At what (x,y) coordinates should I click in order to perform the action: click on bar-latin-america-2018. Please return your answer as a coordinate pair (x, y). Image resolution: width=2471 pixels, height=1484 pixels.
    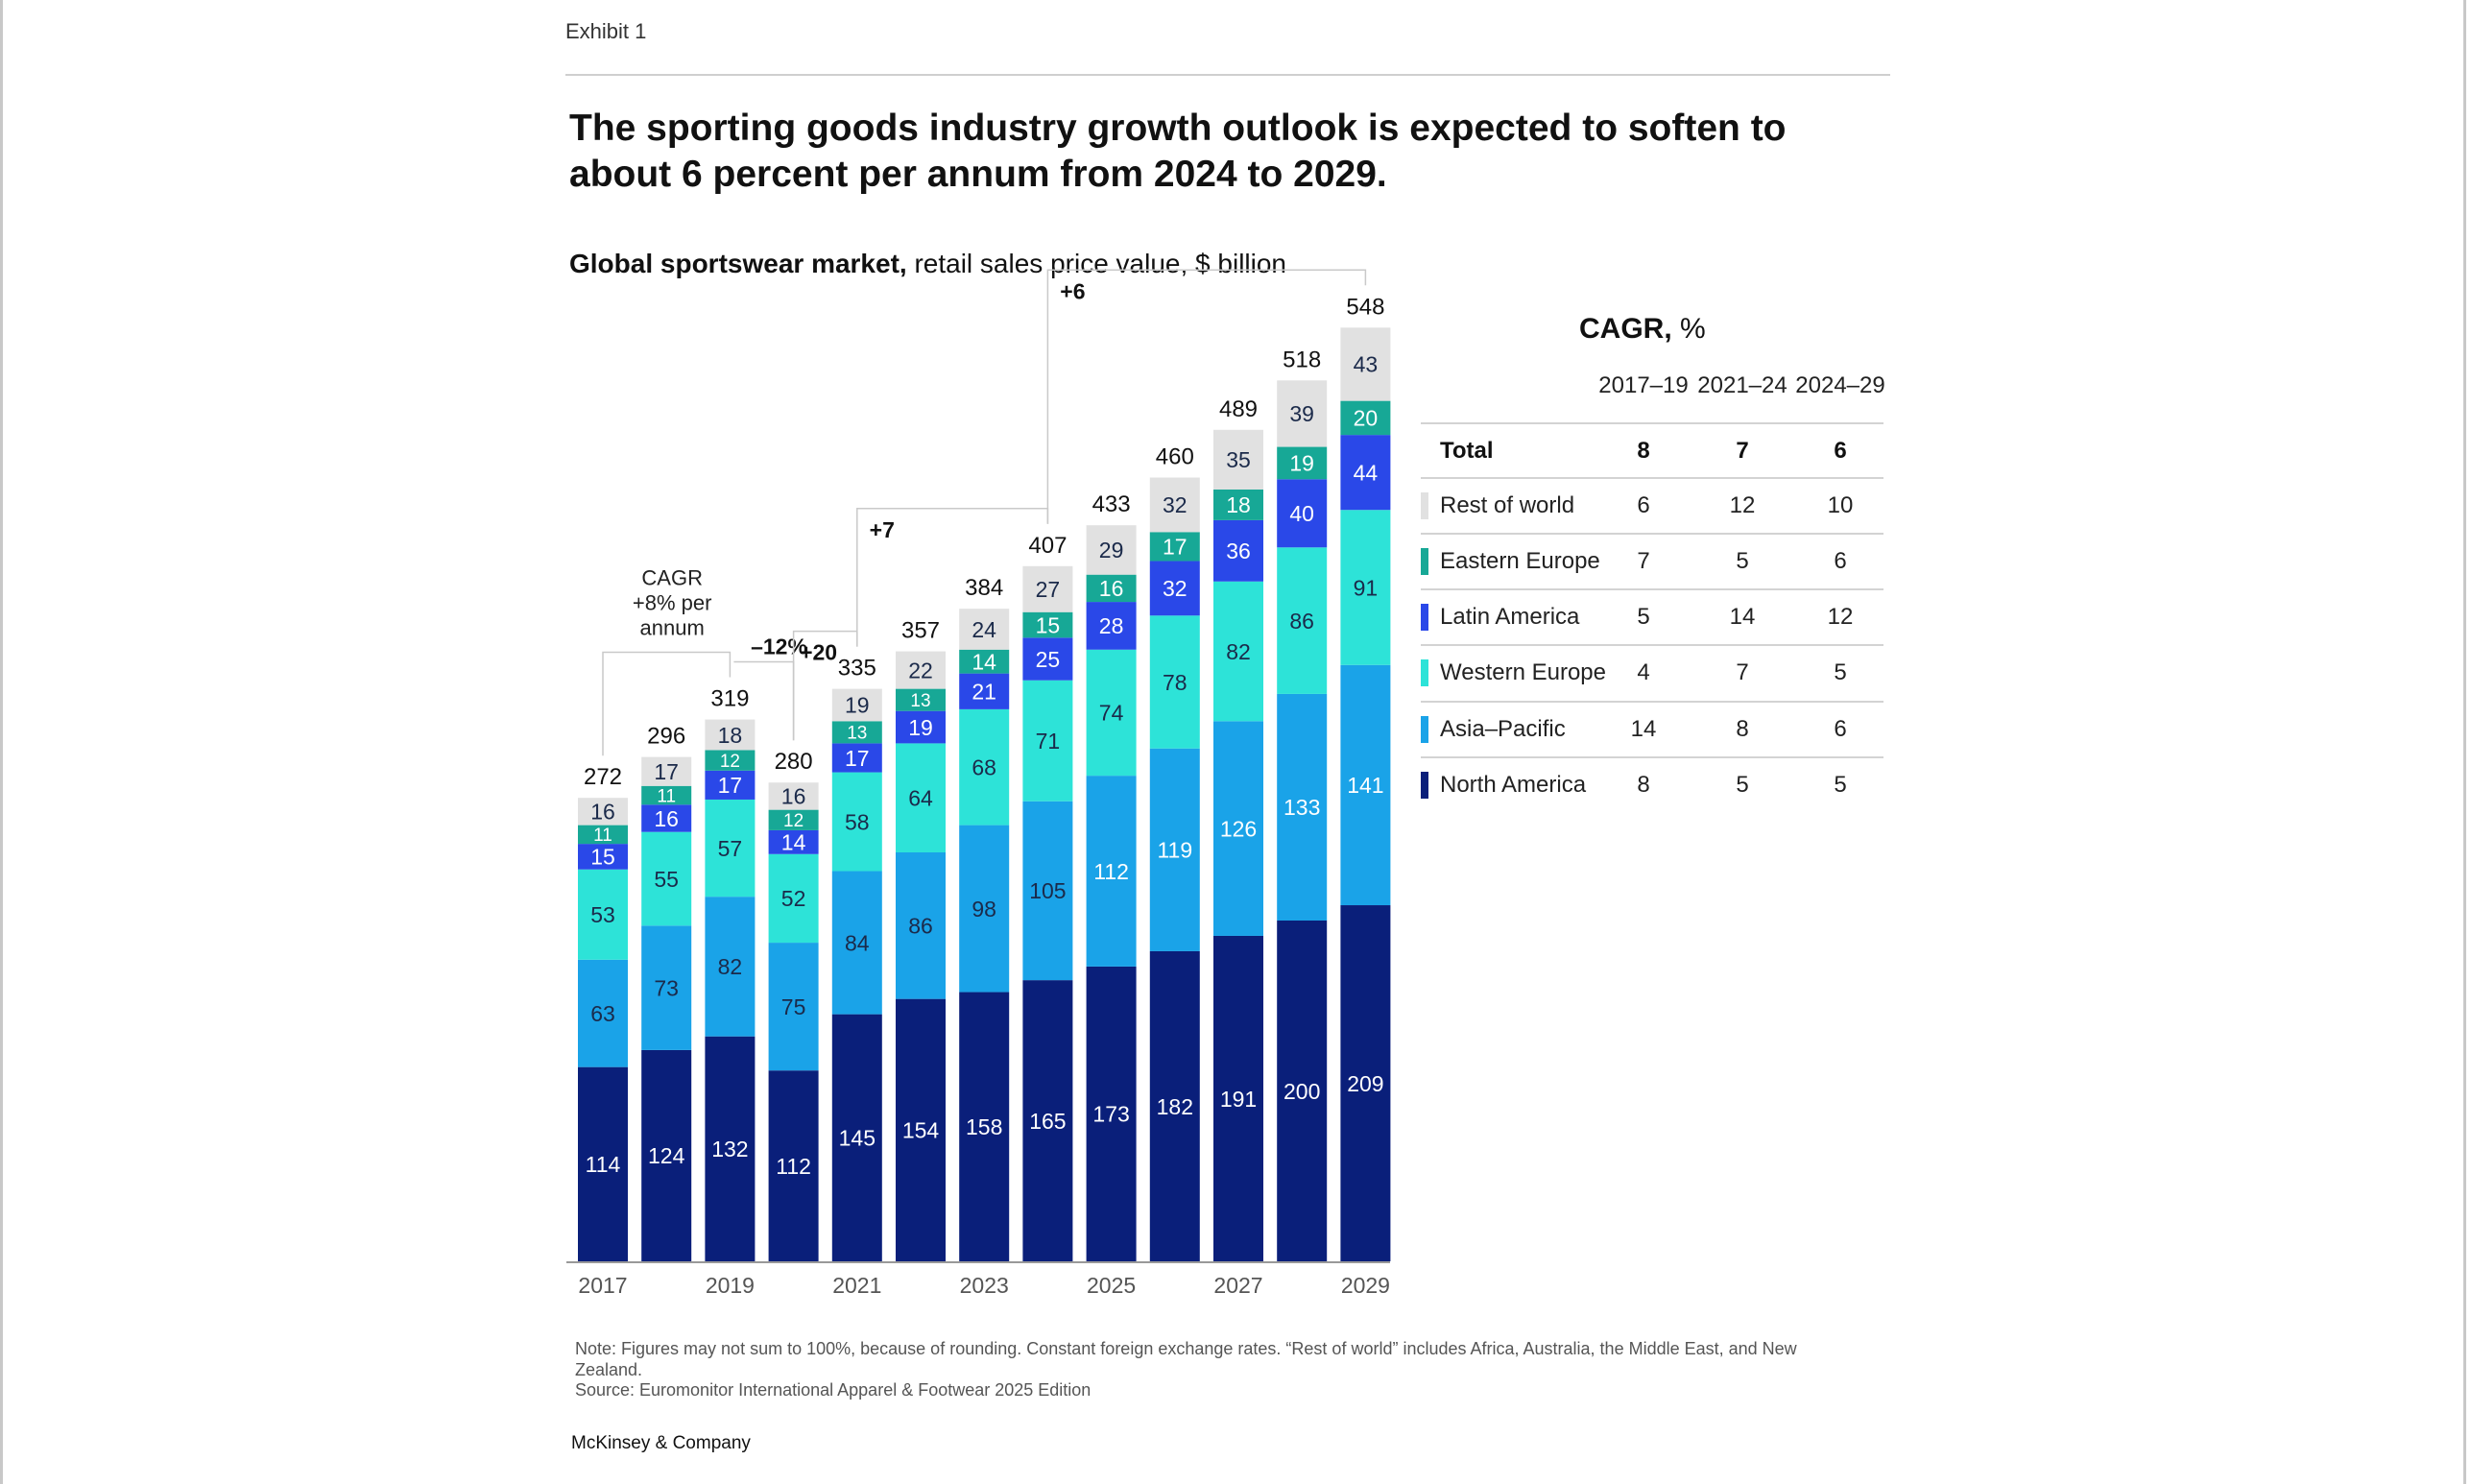
    Looking at the image, I should click on (667, 818).